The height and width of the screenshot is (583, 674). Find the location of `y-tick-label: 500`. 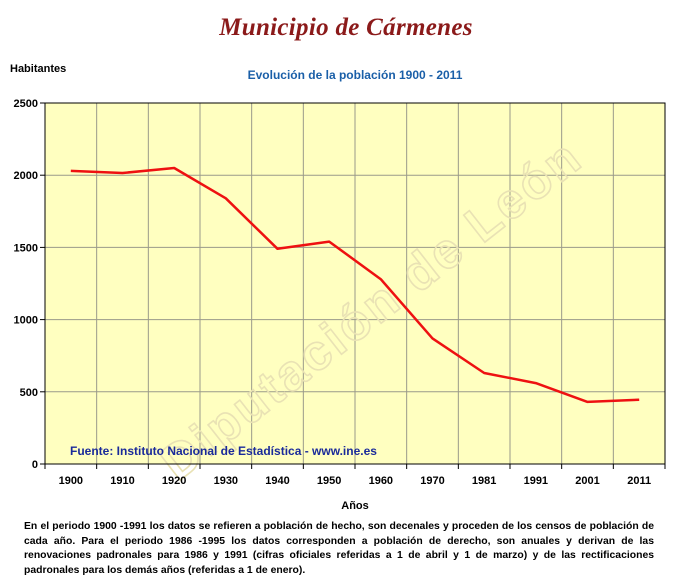

y-tick-label: 500 is located at coordinates (29, 393).